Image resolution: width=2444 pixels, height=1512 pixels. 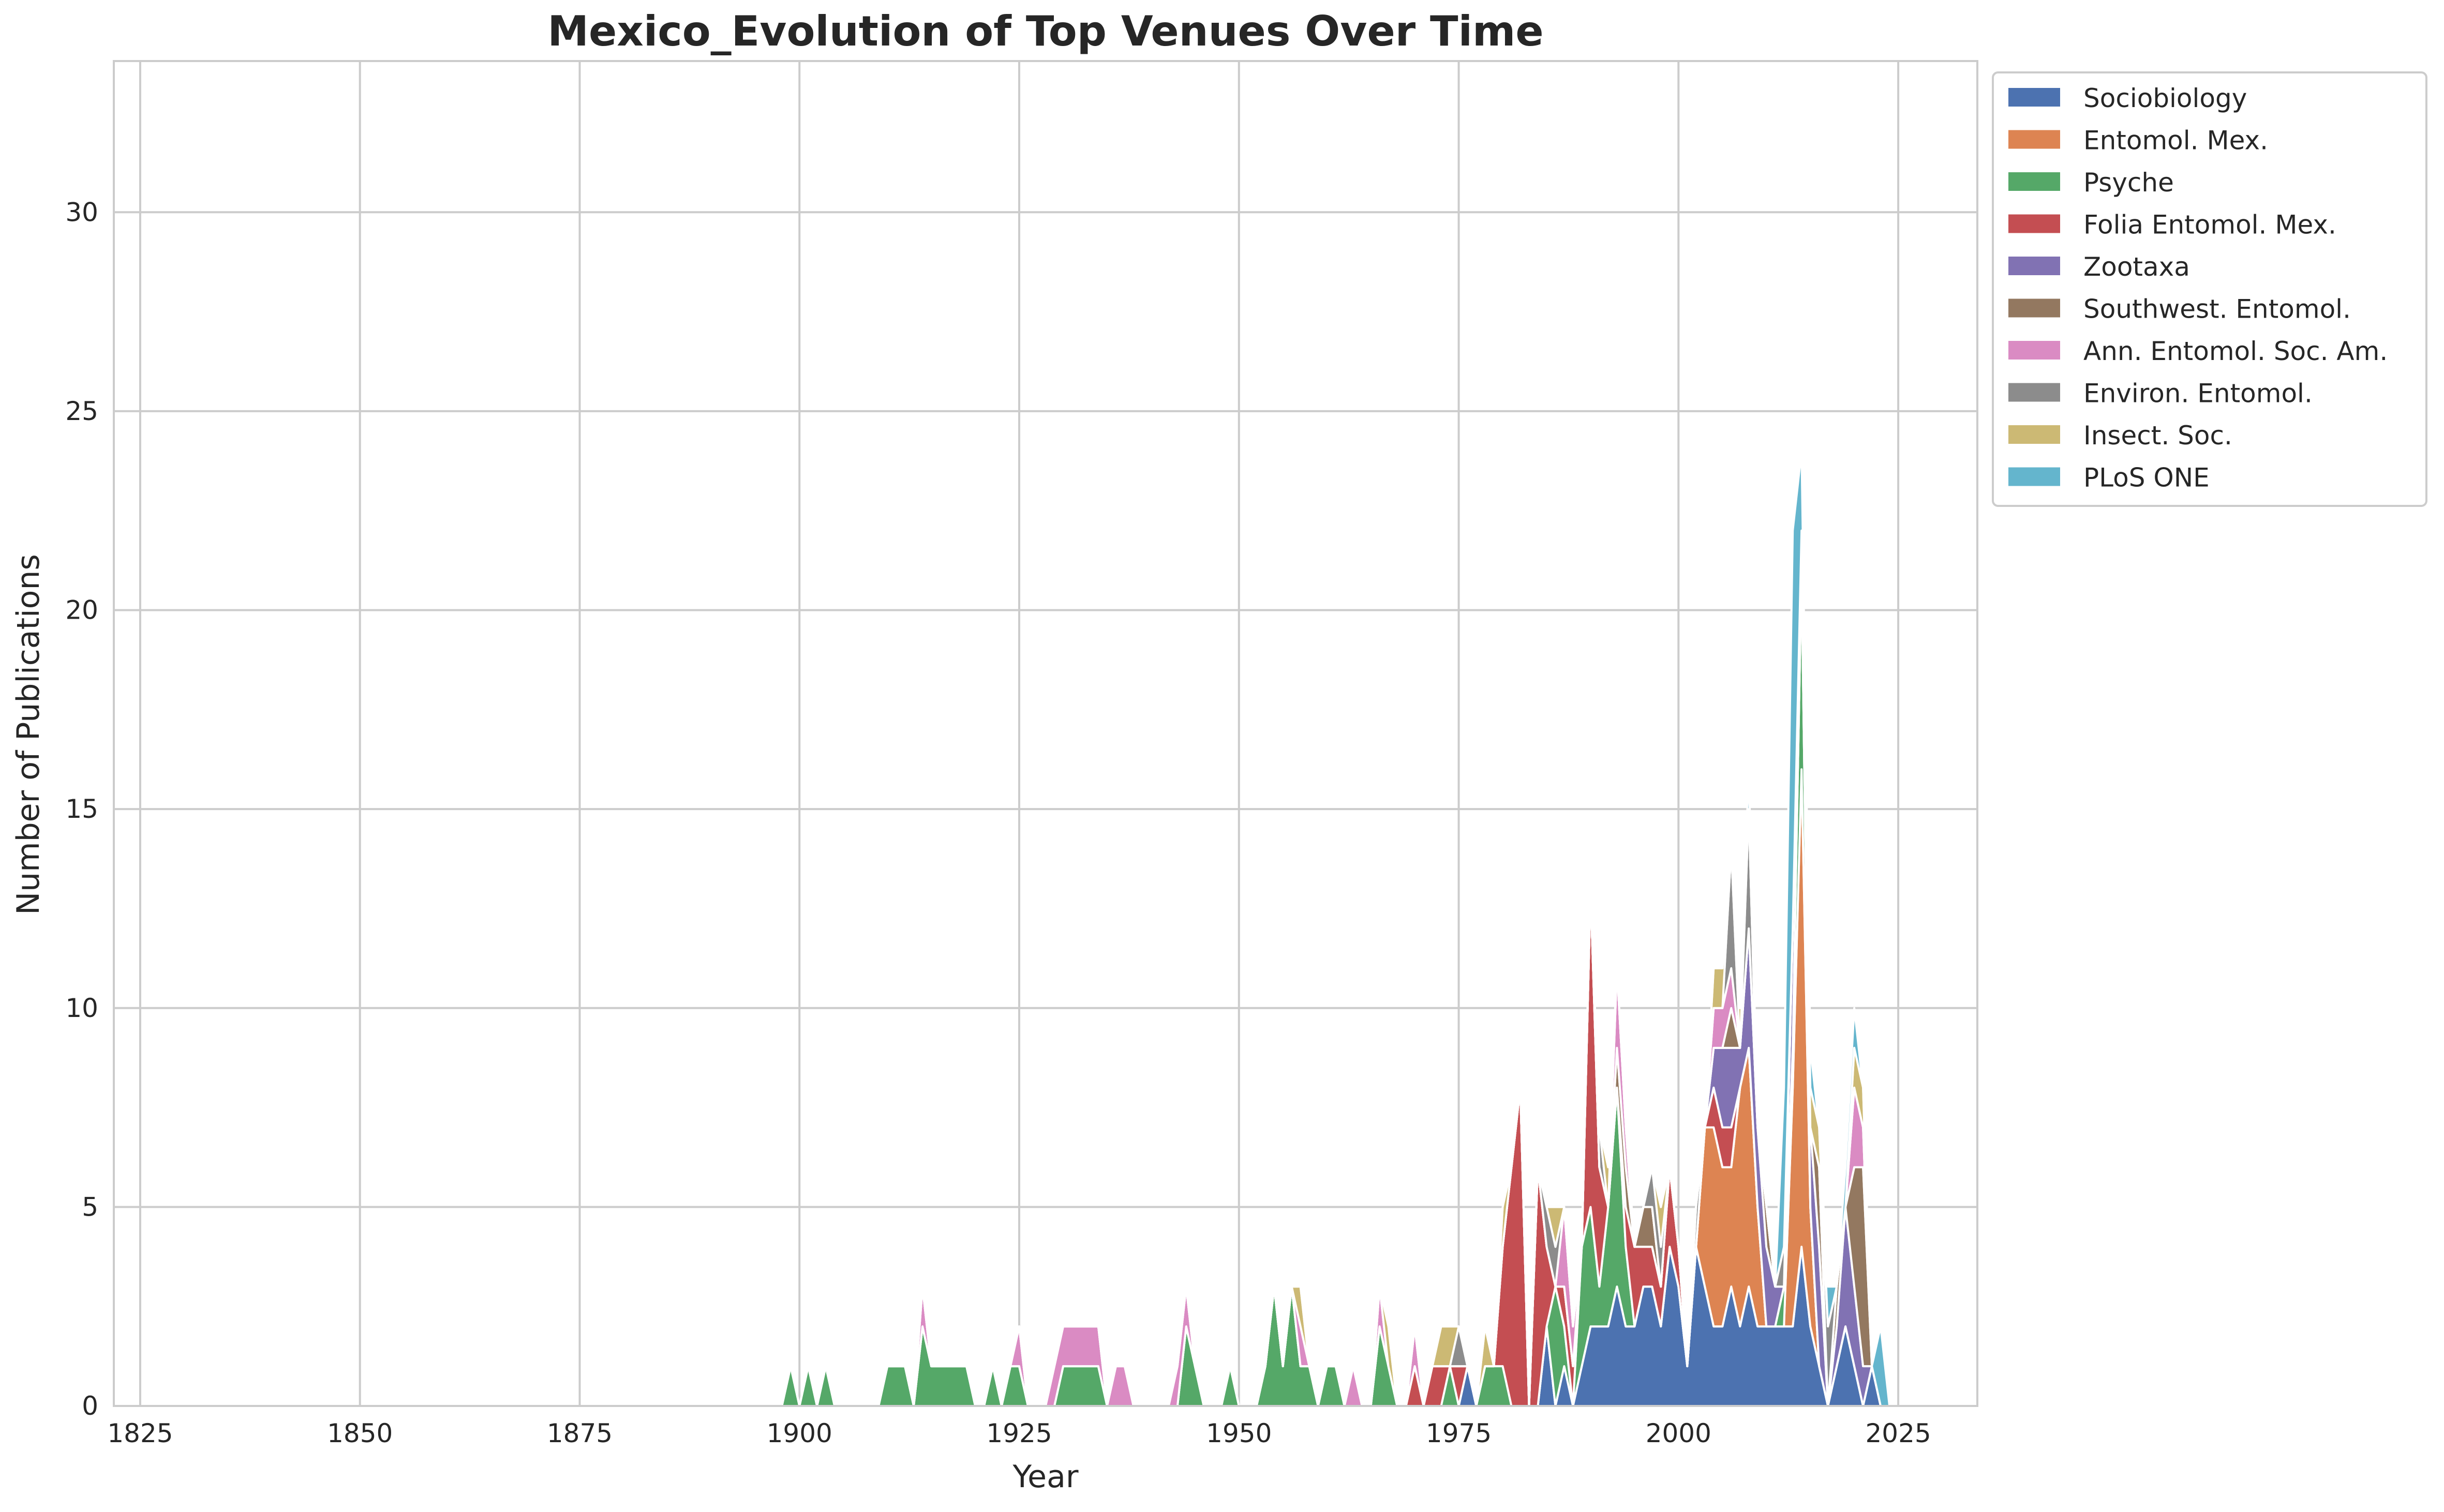 I want to click on x-tick-label: 1925, so click(x=1019, y=1433).